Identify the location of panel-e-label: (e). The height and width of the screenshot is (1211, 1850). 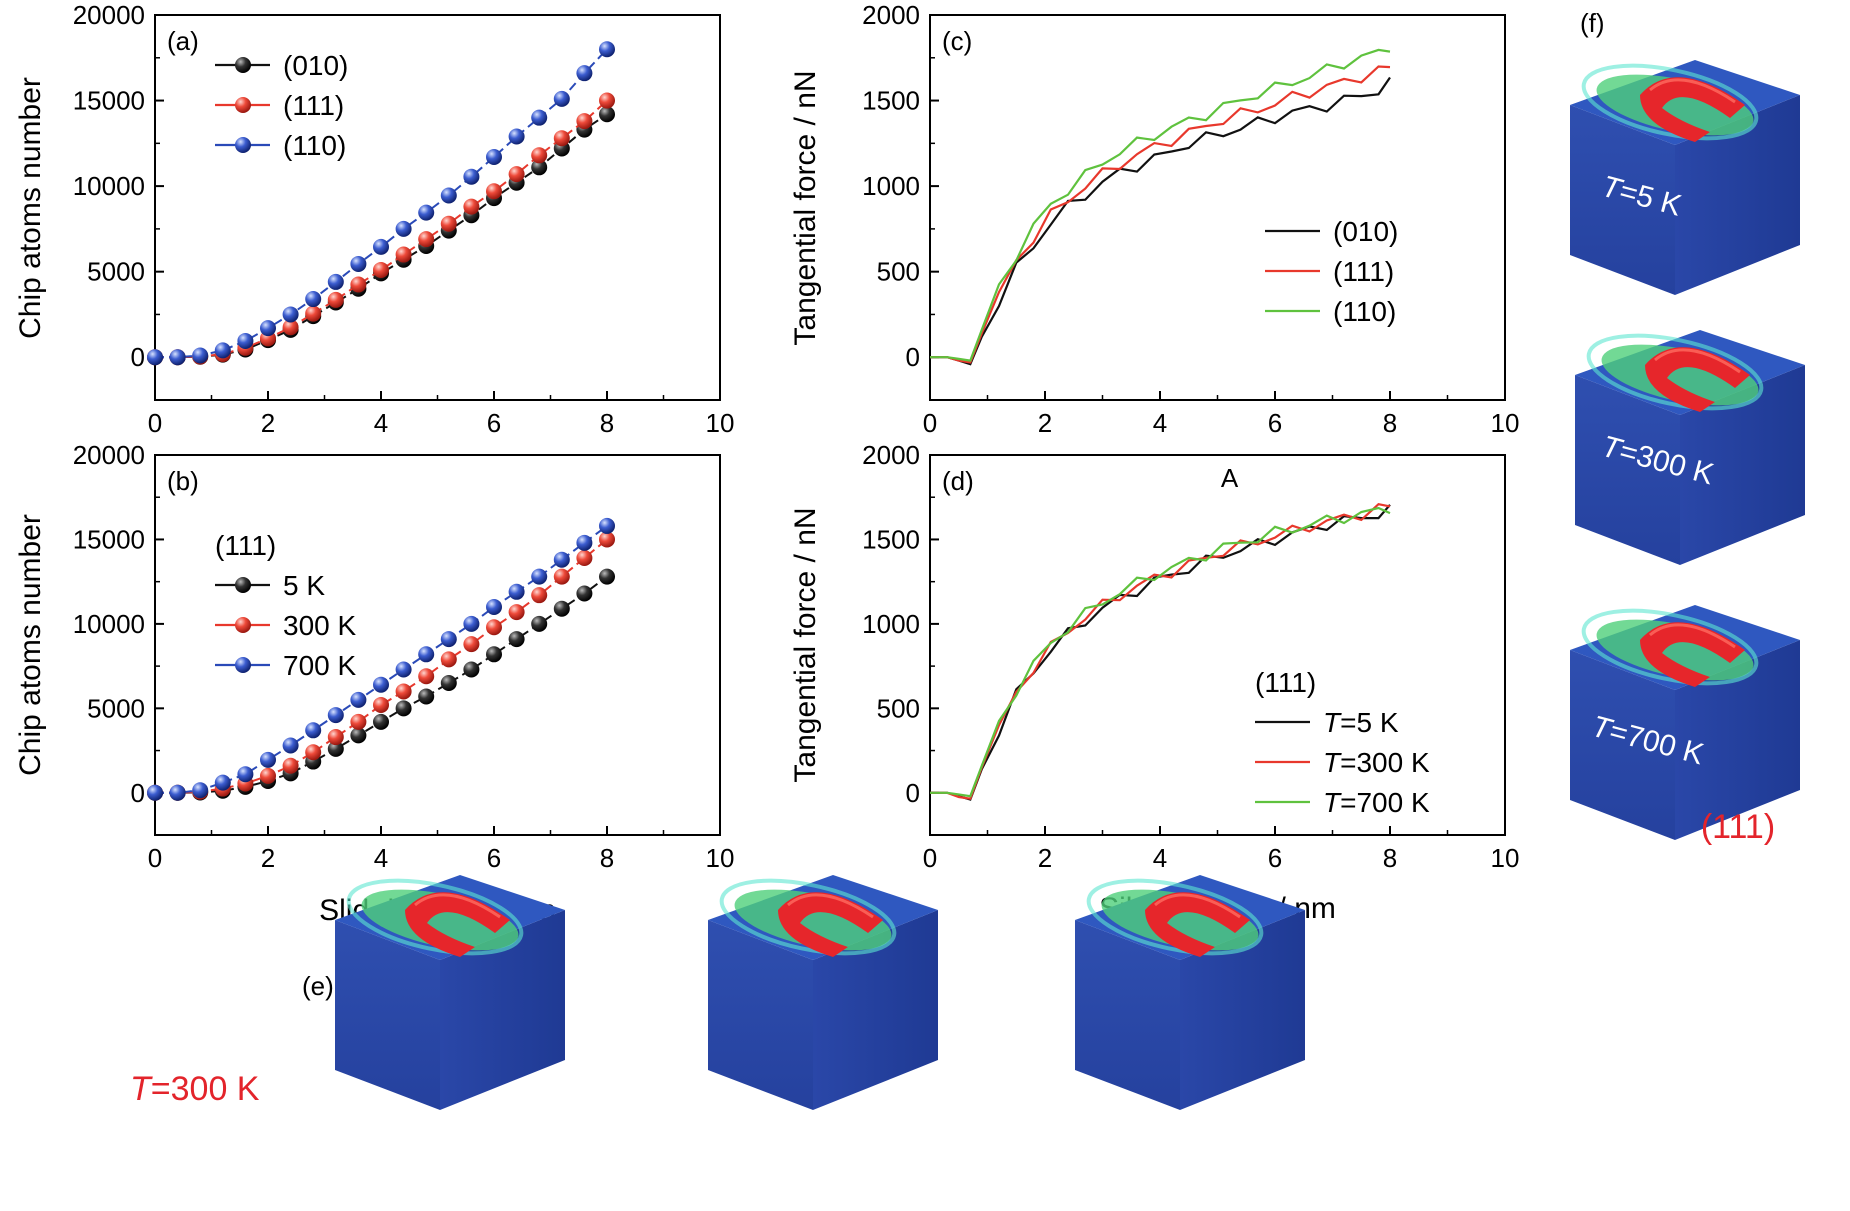
(318, 986).